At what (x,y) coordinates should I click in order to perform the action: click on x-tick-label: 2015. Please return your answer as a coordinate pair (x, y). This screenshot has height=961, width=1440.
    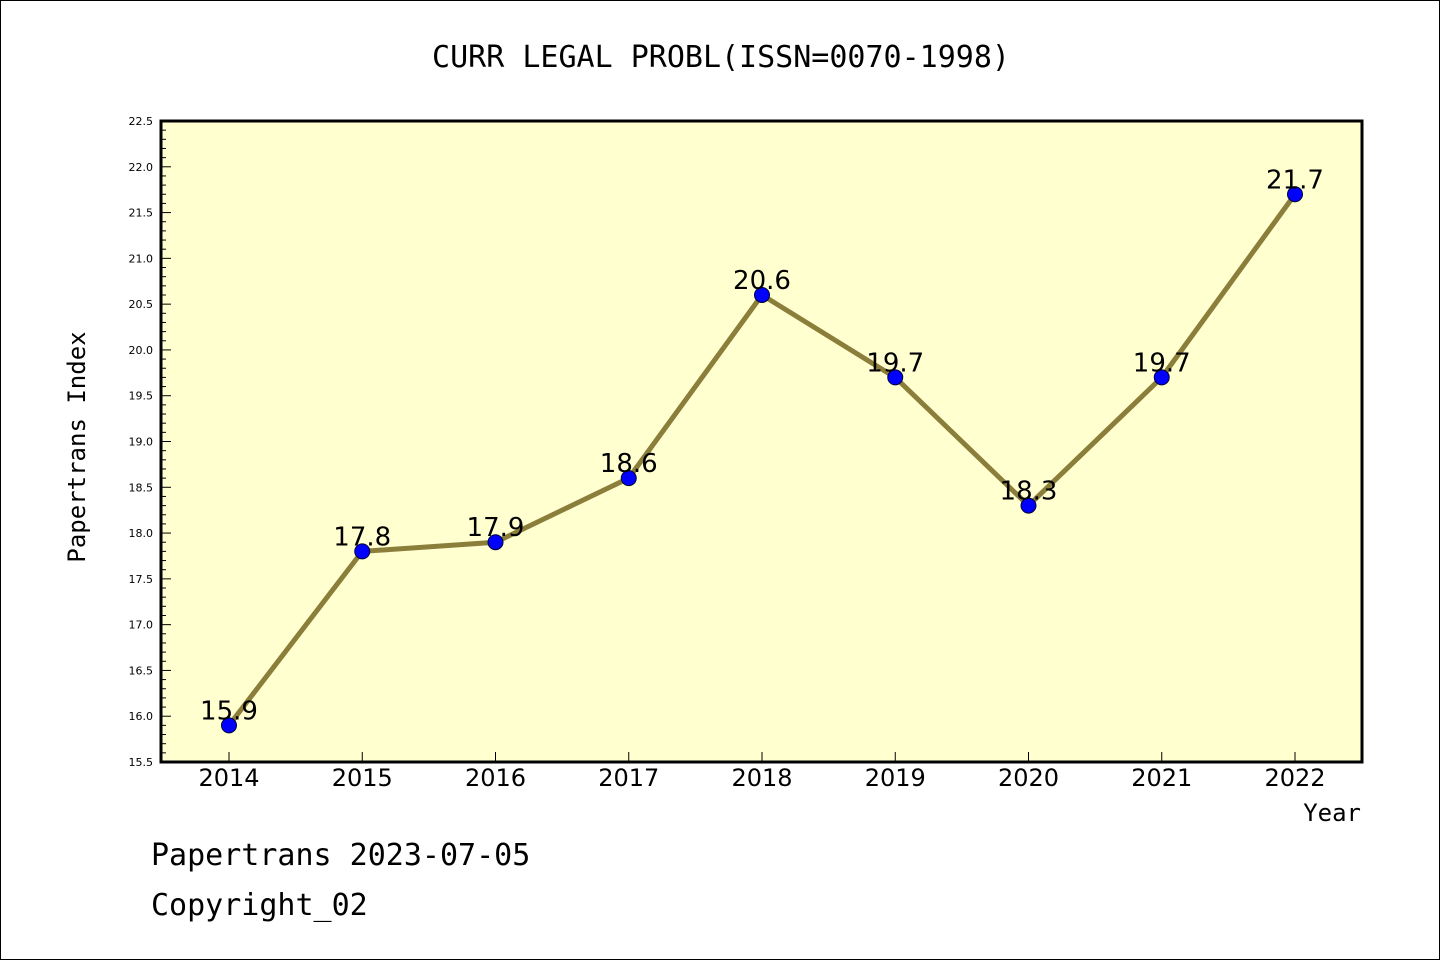
    Looking at the image, I should click on (362, 778).